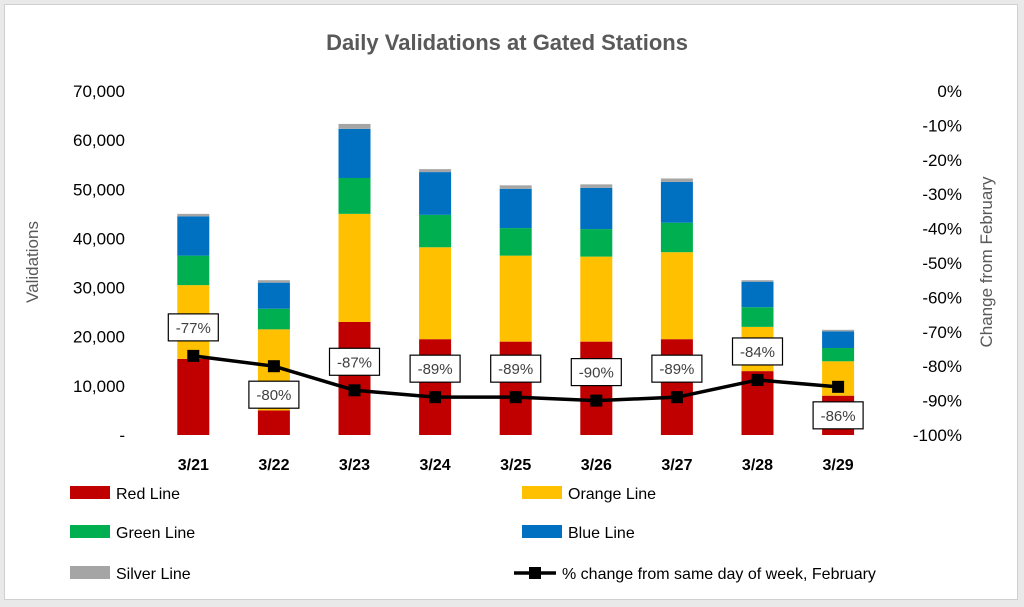 The height and width of the screenshot is (607, 1024). I want to click on y2-tick-label: -80%, so click(942, 366).